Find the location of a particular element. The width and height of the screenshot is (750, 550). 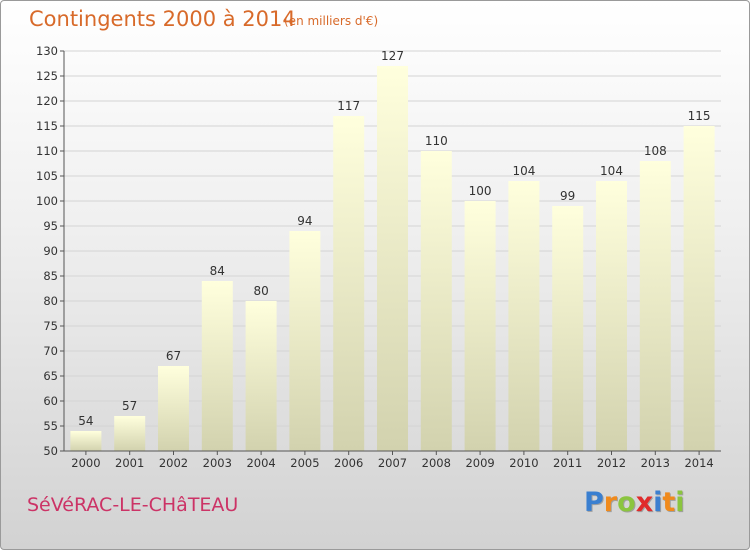

value-label: 80 is located at coordinates (260, 291).